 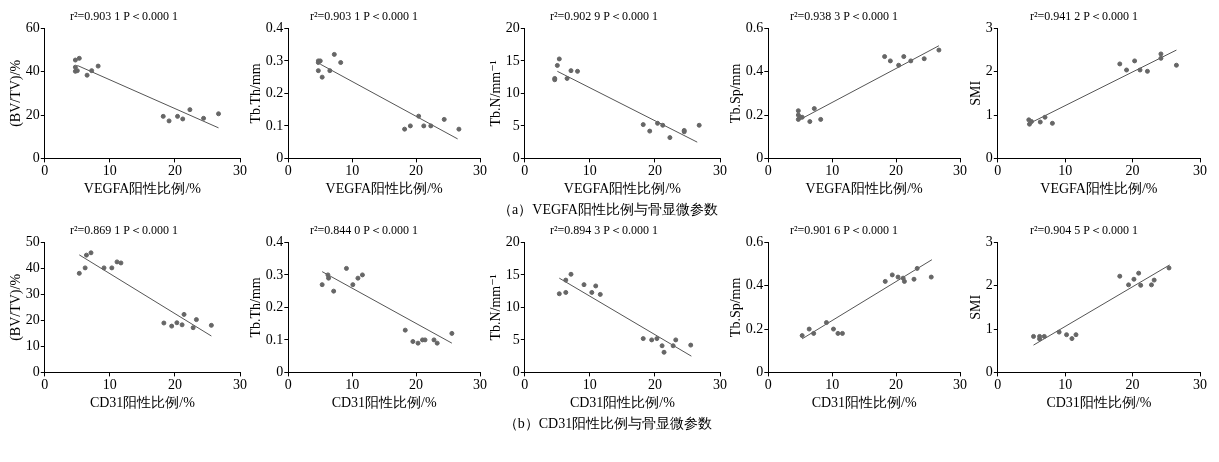 What do you see at coordinates (364, 230) in the screenshot?
I see `chart-title: r²=0.844 0 P＜0.000 1` at bounding box center [364, 230].